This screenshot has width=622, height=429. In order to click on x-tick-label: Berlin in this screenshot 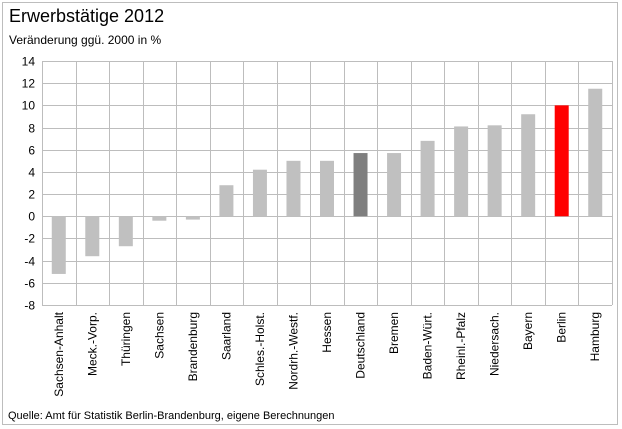, I will do `click(562, 327)`.